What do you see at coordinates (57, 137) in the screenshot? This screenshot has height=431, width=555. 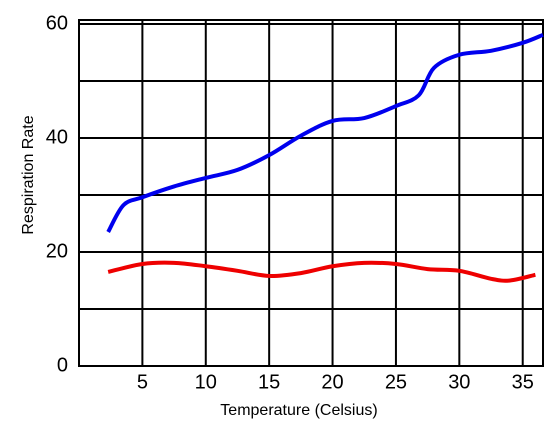 I see `y-tick-label: 40` at bounding box center [57, 137].